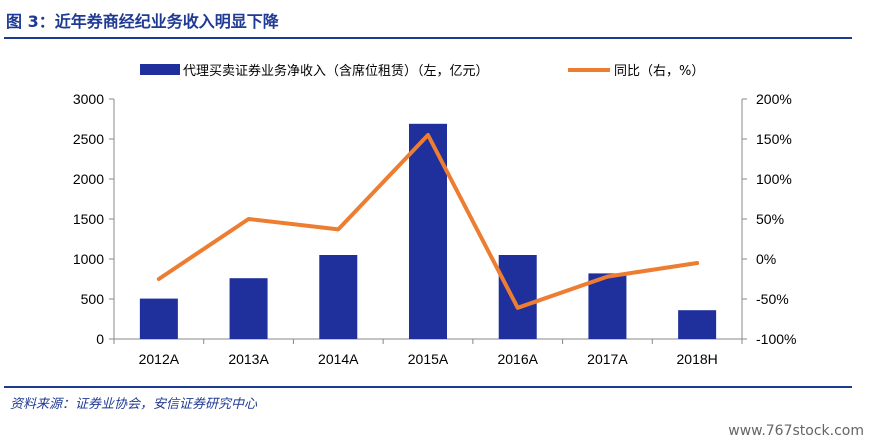 Image resolution: width=872 pixels, height=445 pixels. Describe the element at coordinates (659, 71) in the screenshot. I see `legend-label-line: 同比（右，%）` at that location.